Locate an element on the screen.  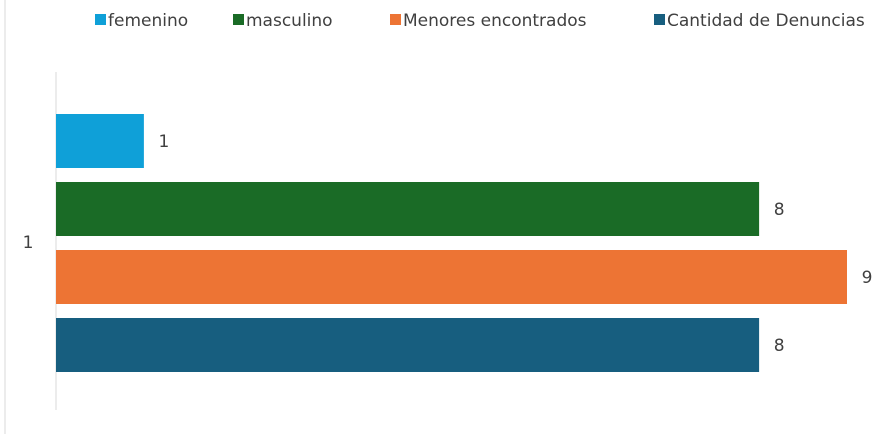
y-tick-label: 1 is located at coordinates (28, 243).